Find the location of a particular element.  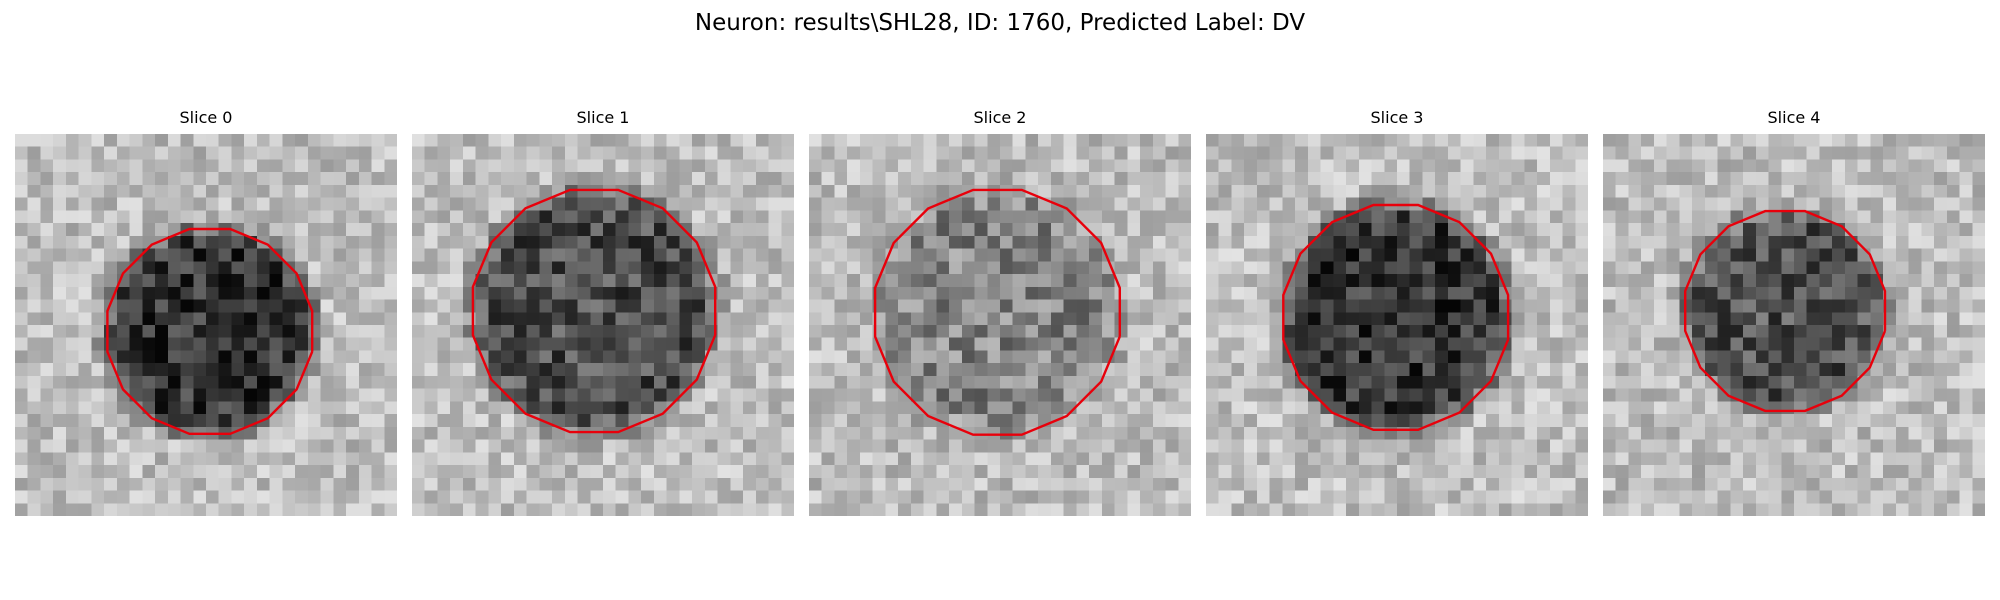

slice-panel-1: Slice 1 is located at coordinates (603, 312).